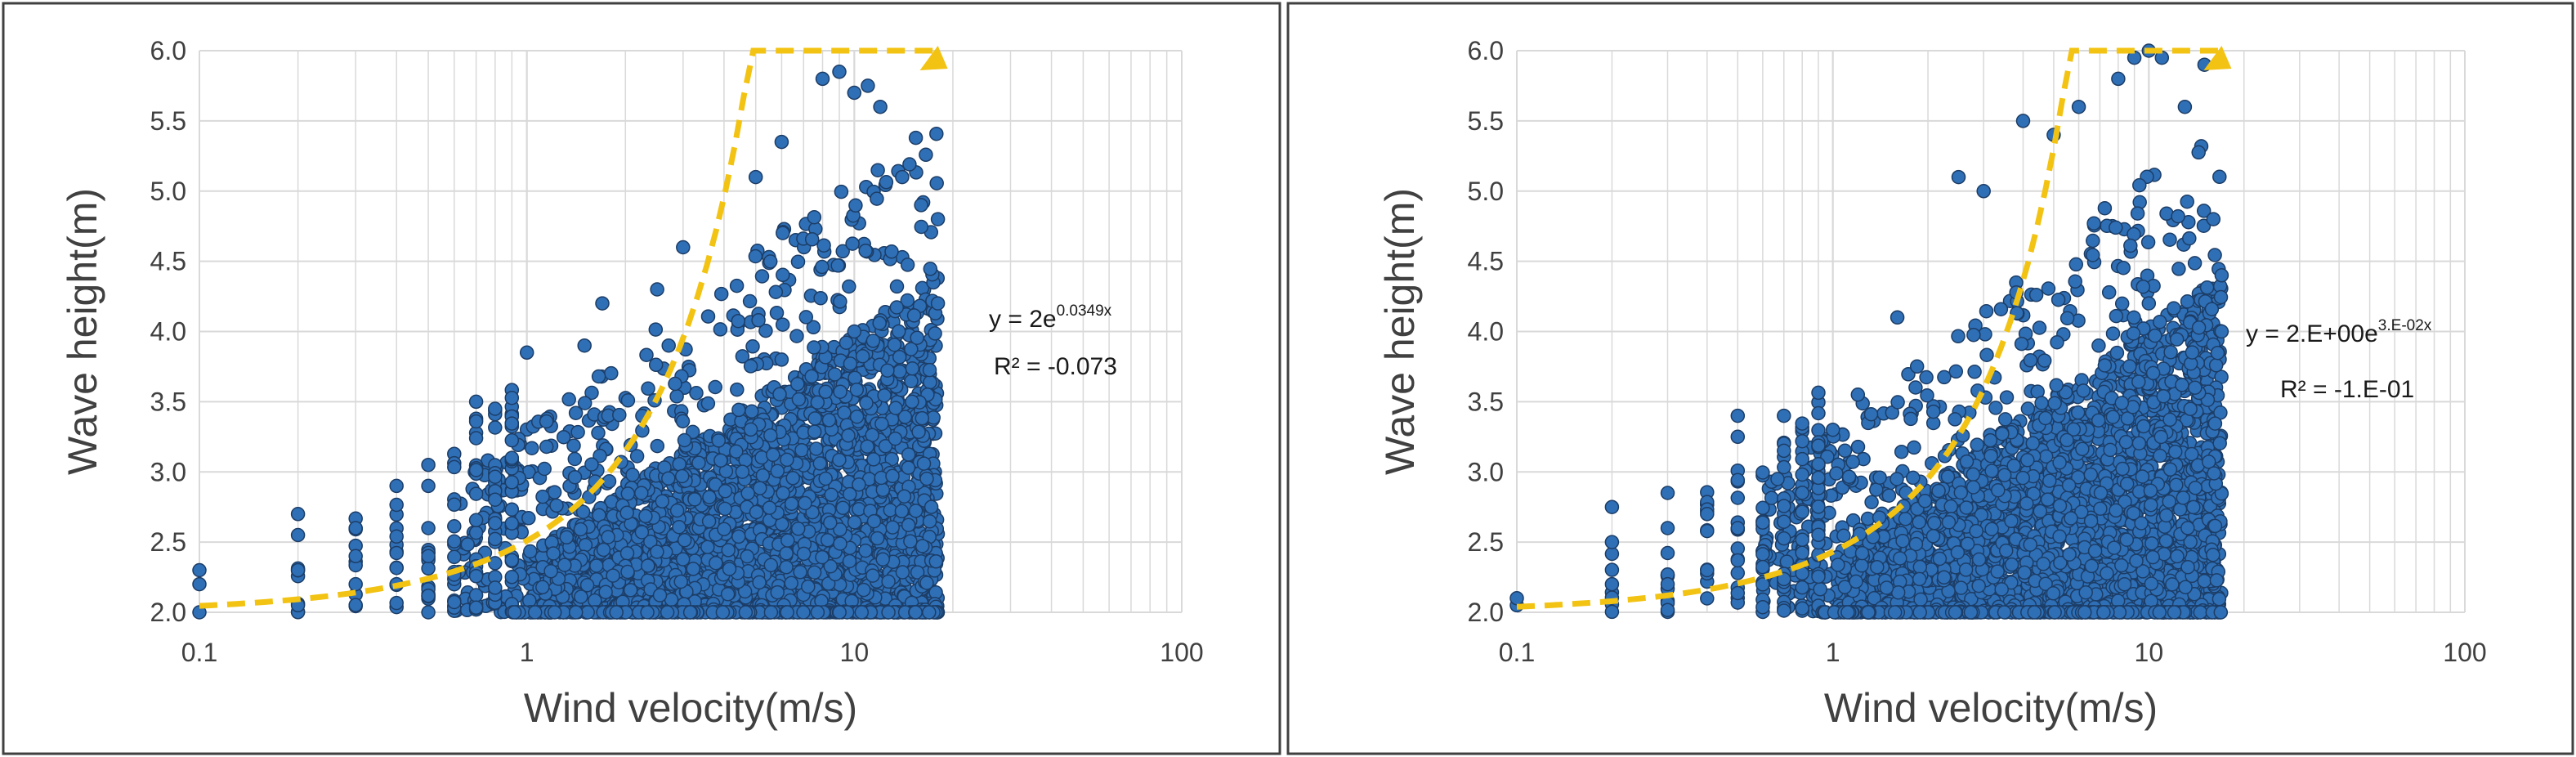 Image resolution: width=2576 pixels, height=757 pixels. I want to click on x-tick-label: 0.1, so click(199, 652).